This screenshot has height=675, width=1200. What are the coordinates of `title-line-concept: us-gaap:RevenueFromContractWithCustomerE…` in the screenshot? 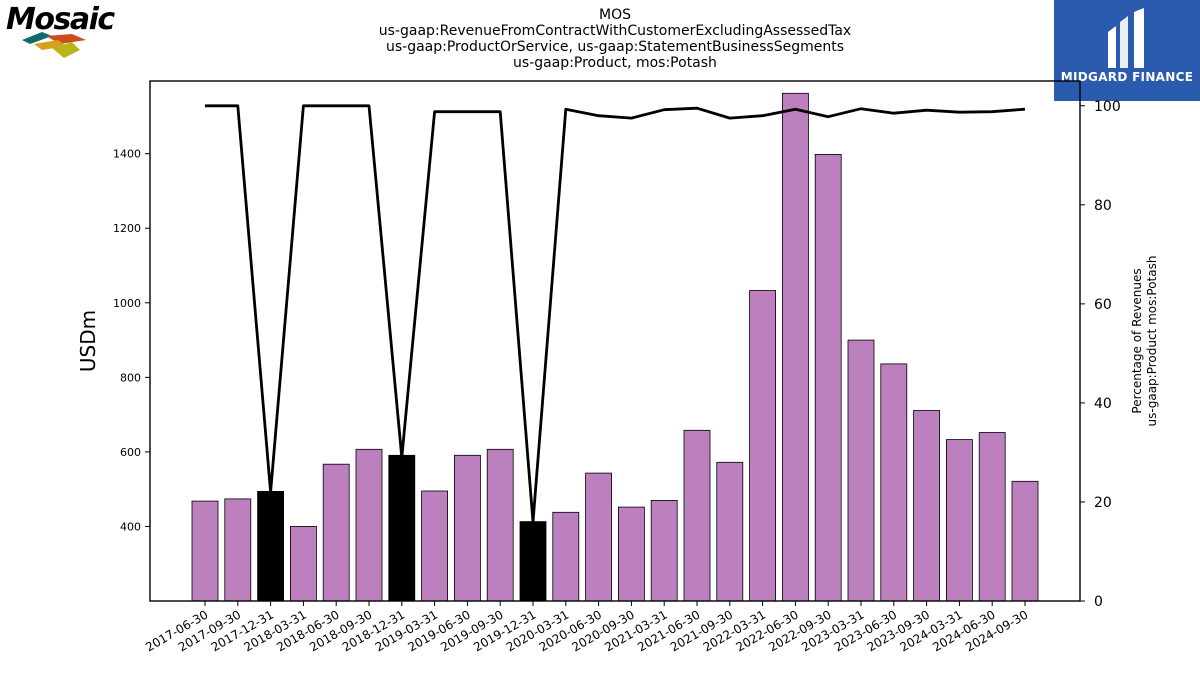 It's located at (615, 31).